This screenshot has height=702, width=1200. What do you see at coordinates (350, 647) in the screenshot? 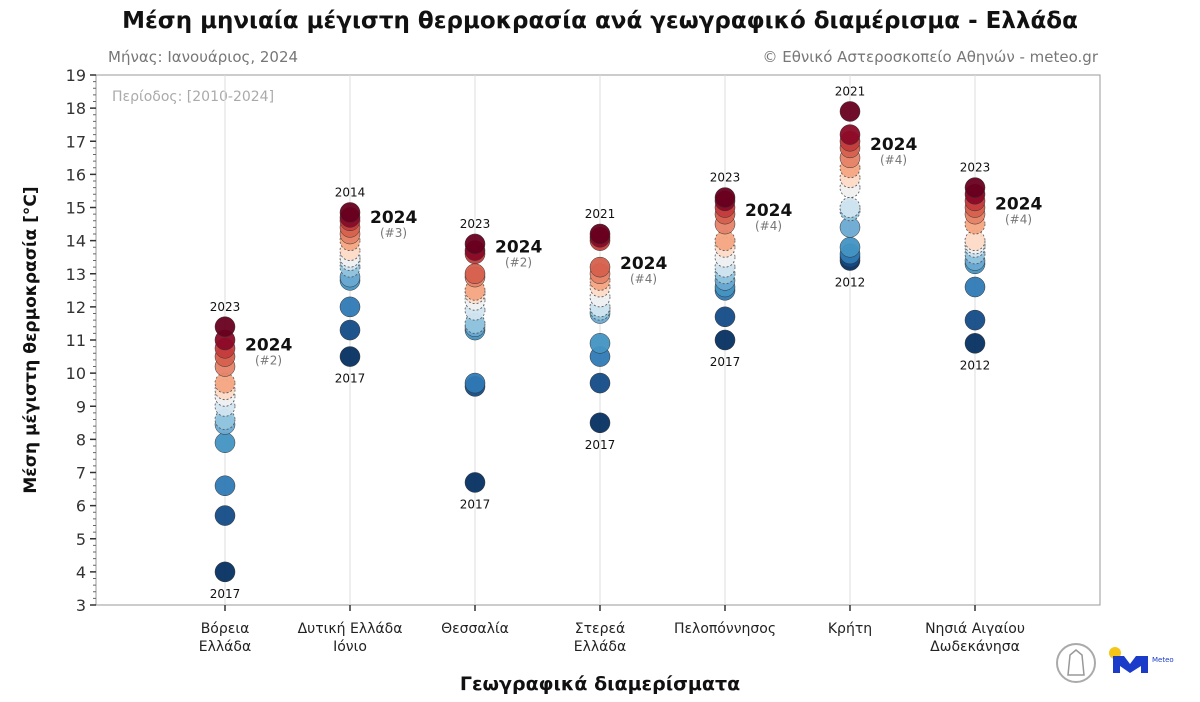
I see `x-tick-label: Ιόνιο` at bounding box center [350, 647].